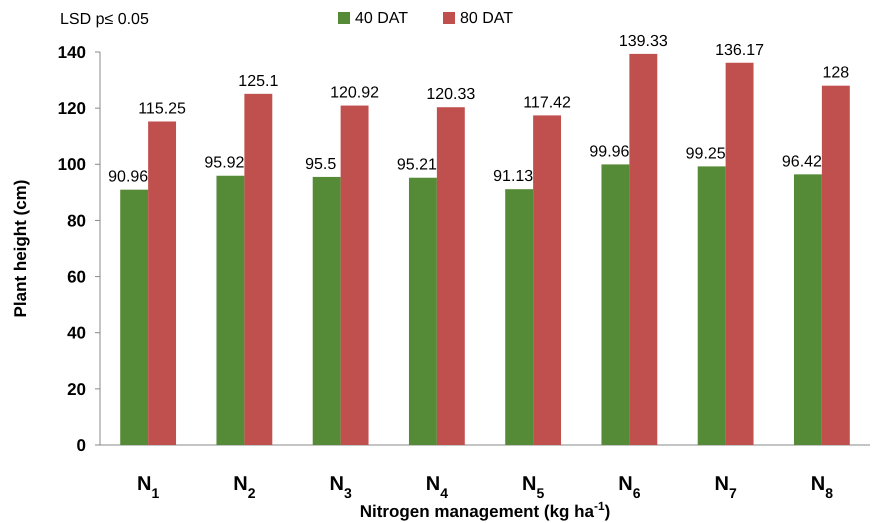 This screenshot has height=523, width=874. I want to click on data-label: 91.13, so click(513, 177).